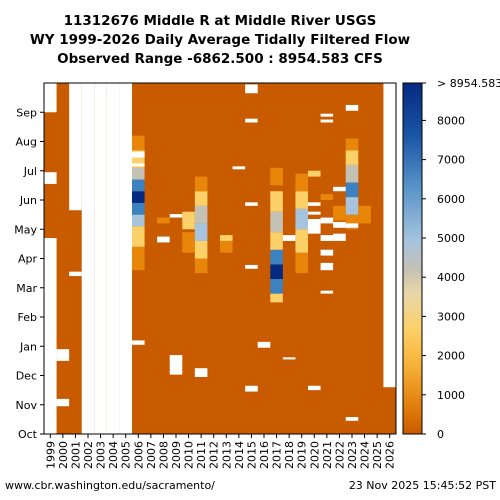 This screenshot has width=500, height=500. Describe the element at coordinates (26, 142) in the screenshot. I see `y-tick-label: Aug` at that location.